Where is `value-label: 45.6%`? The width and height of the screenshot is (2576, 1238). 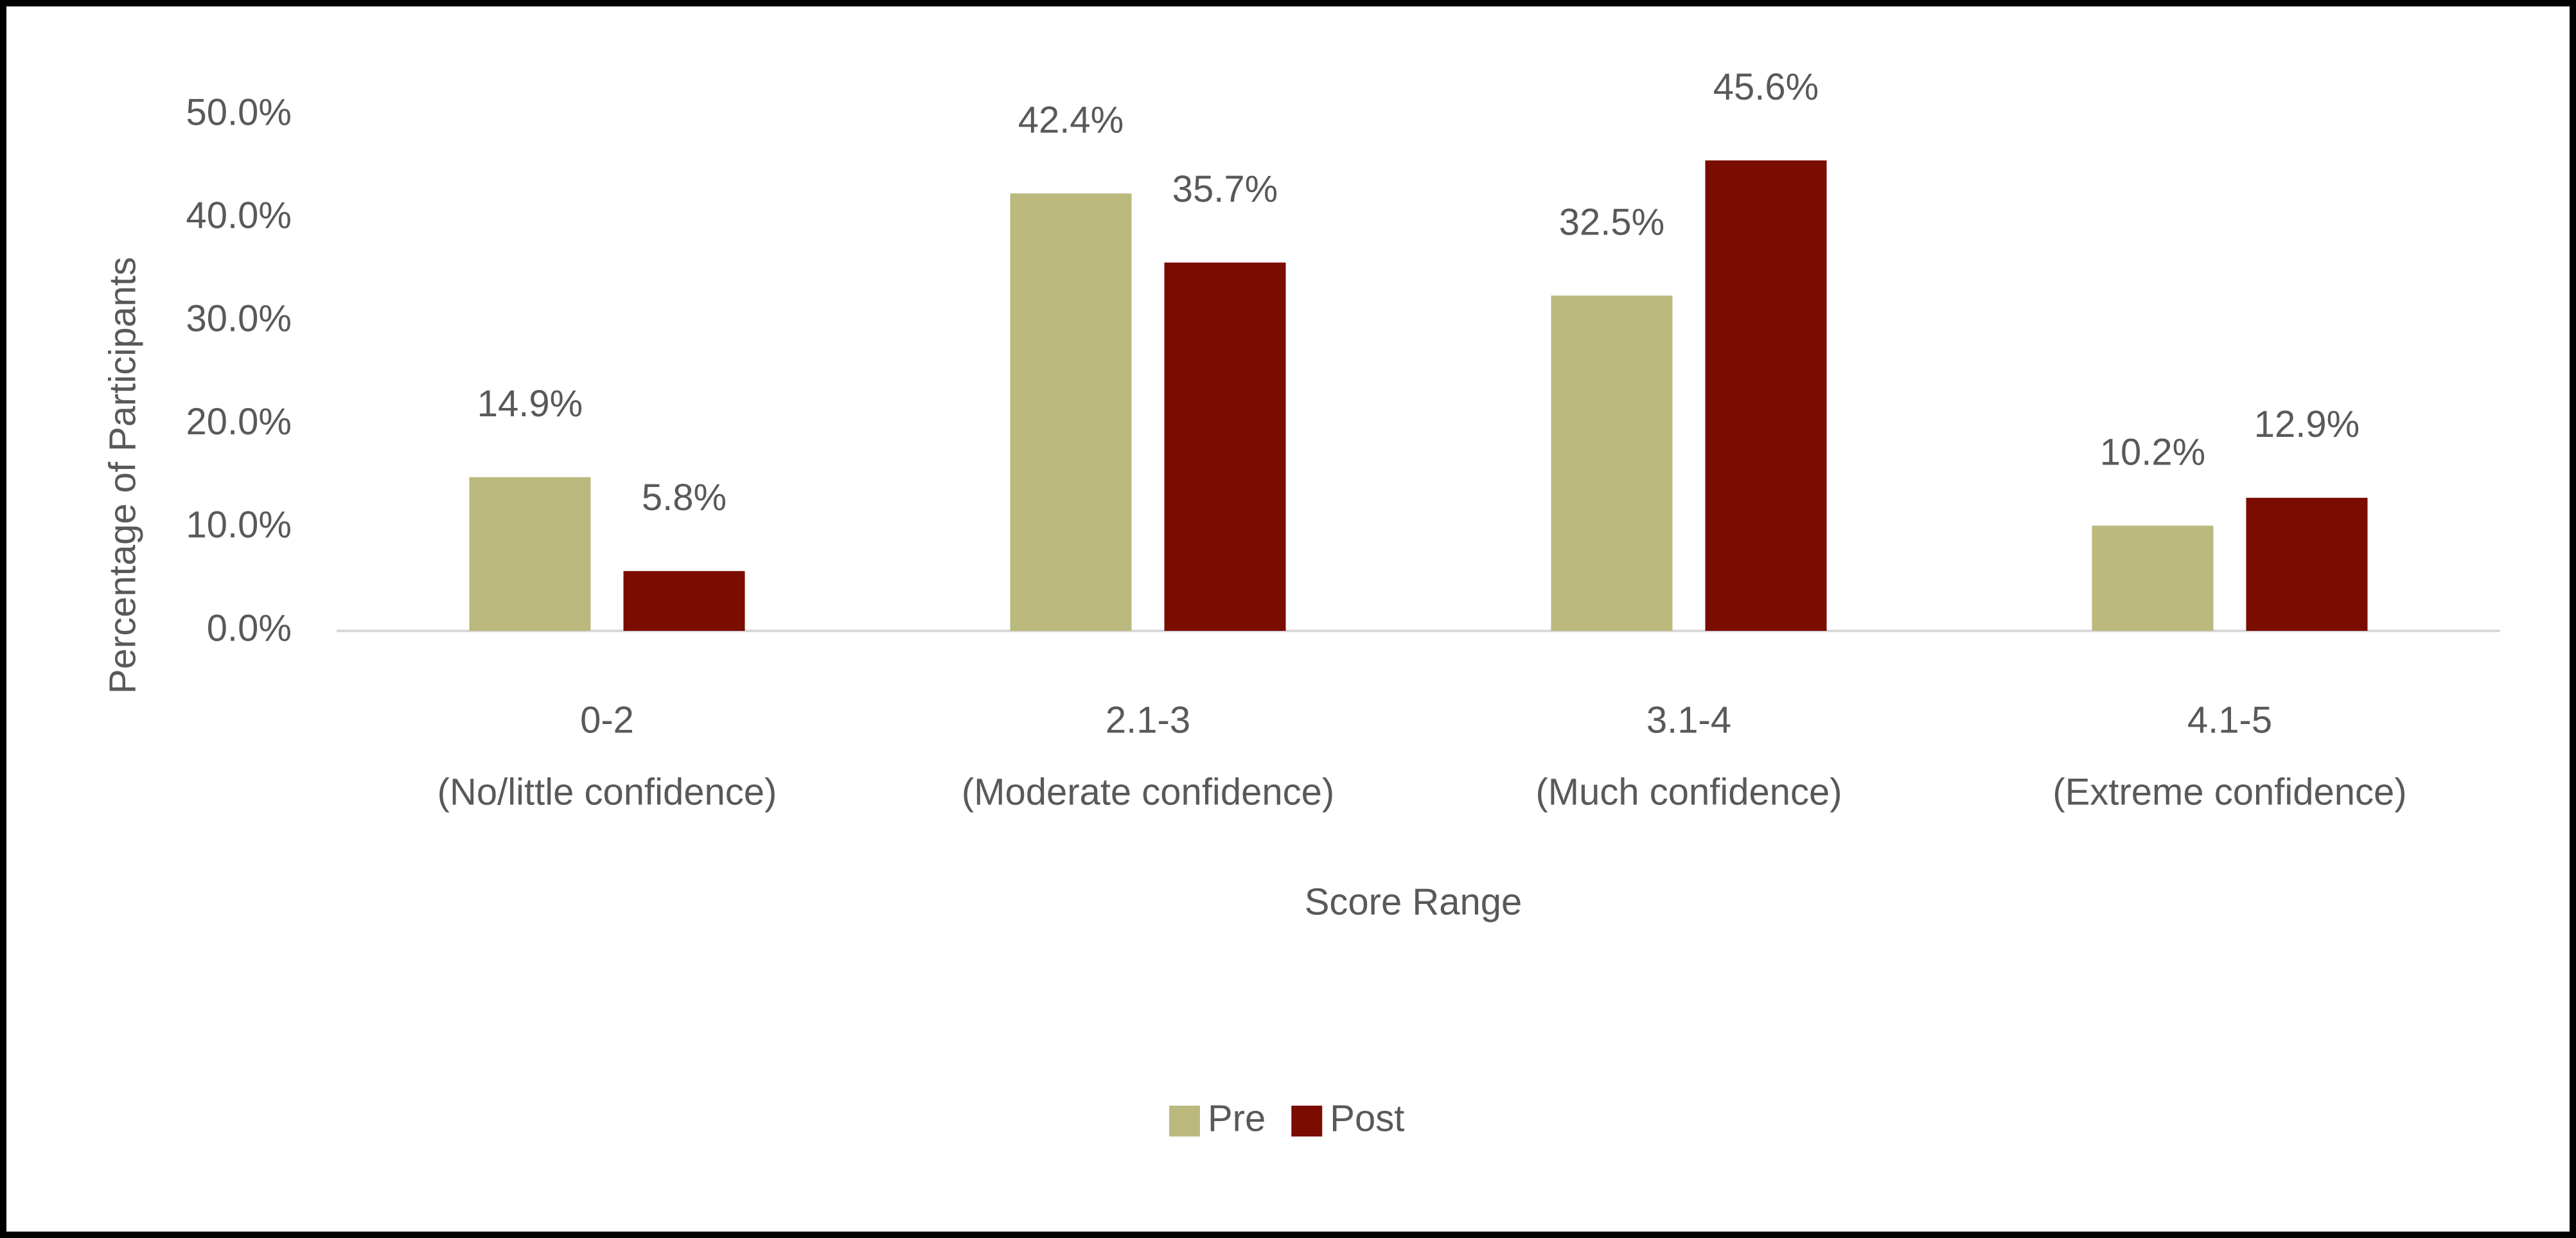
value-label: 45.6% is located at coordinates (1766, 87).